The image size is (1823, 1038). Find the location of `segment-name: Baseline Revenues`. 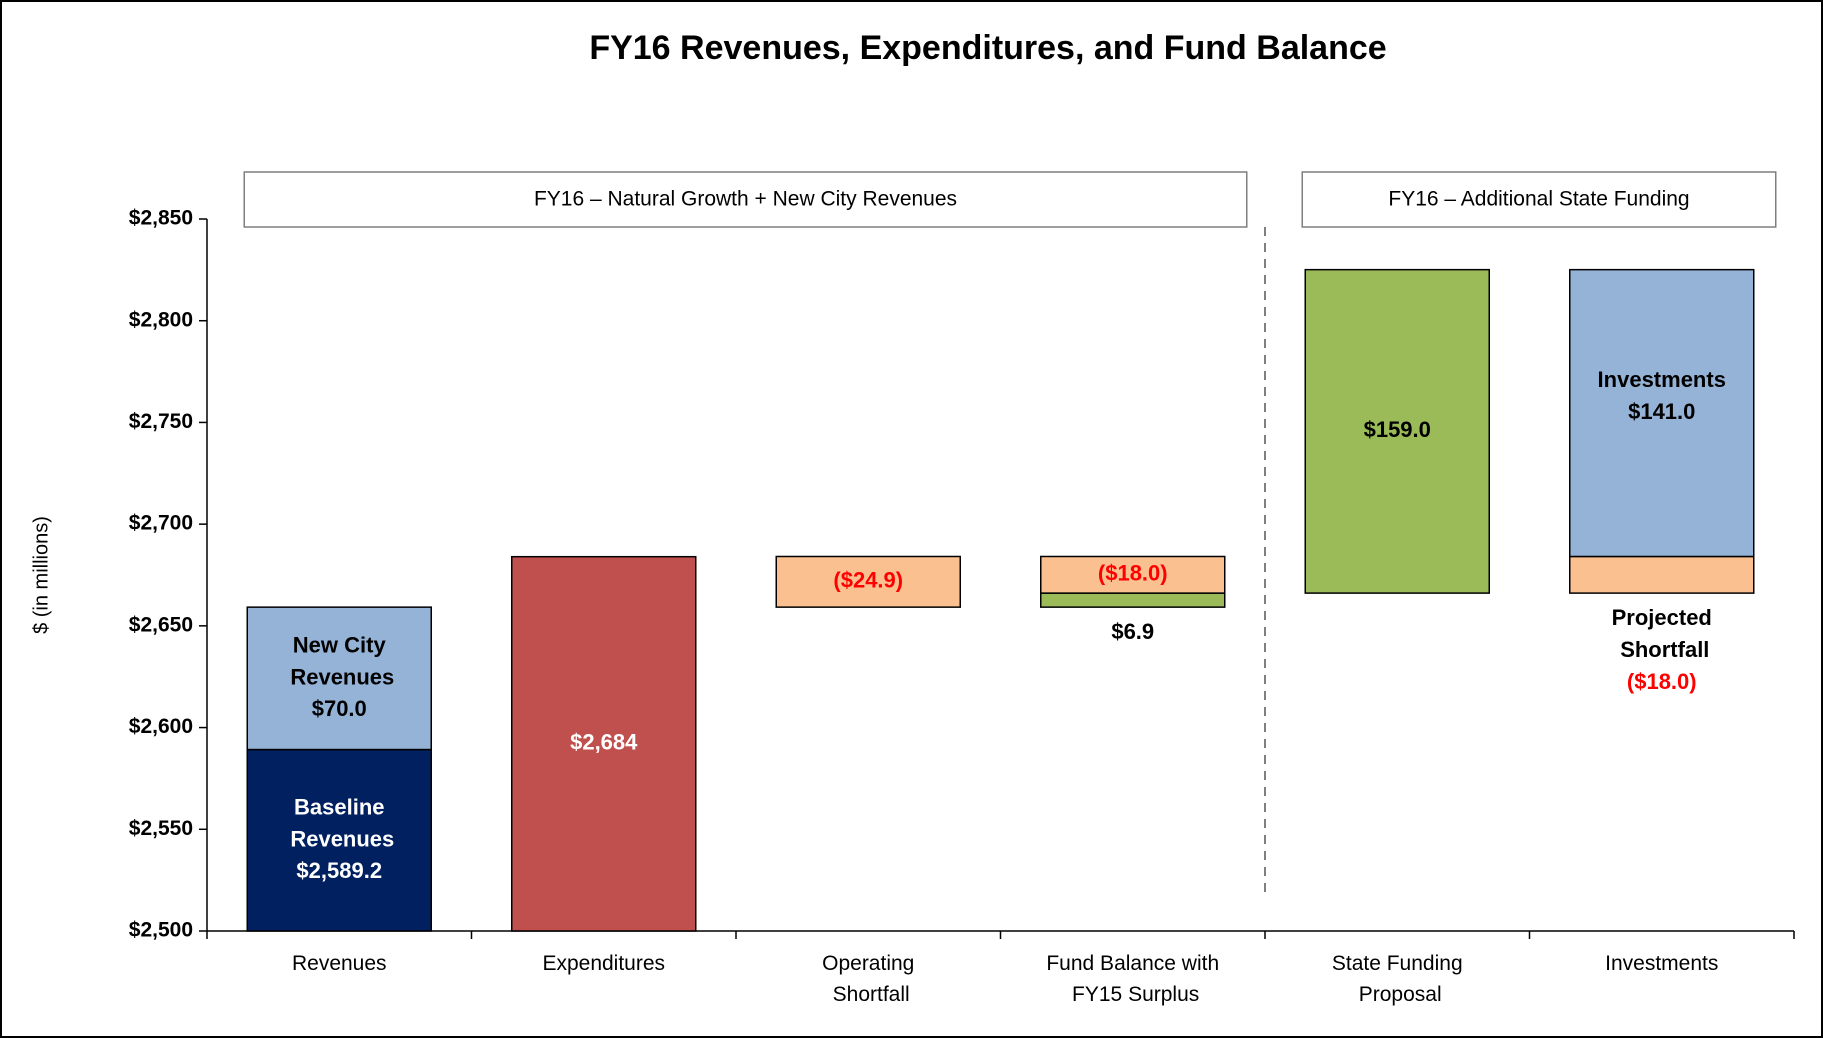

segment-name: Baseline Revenues is located at coordinates (339, 822).